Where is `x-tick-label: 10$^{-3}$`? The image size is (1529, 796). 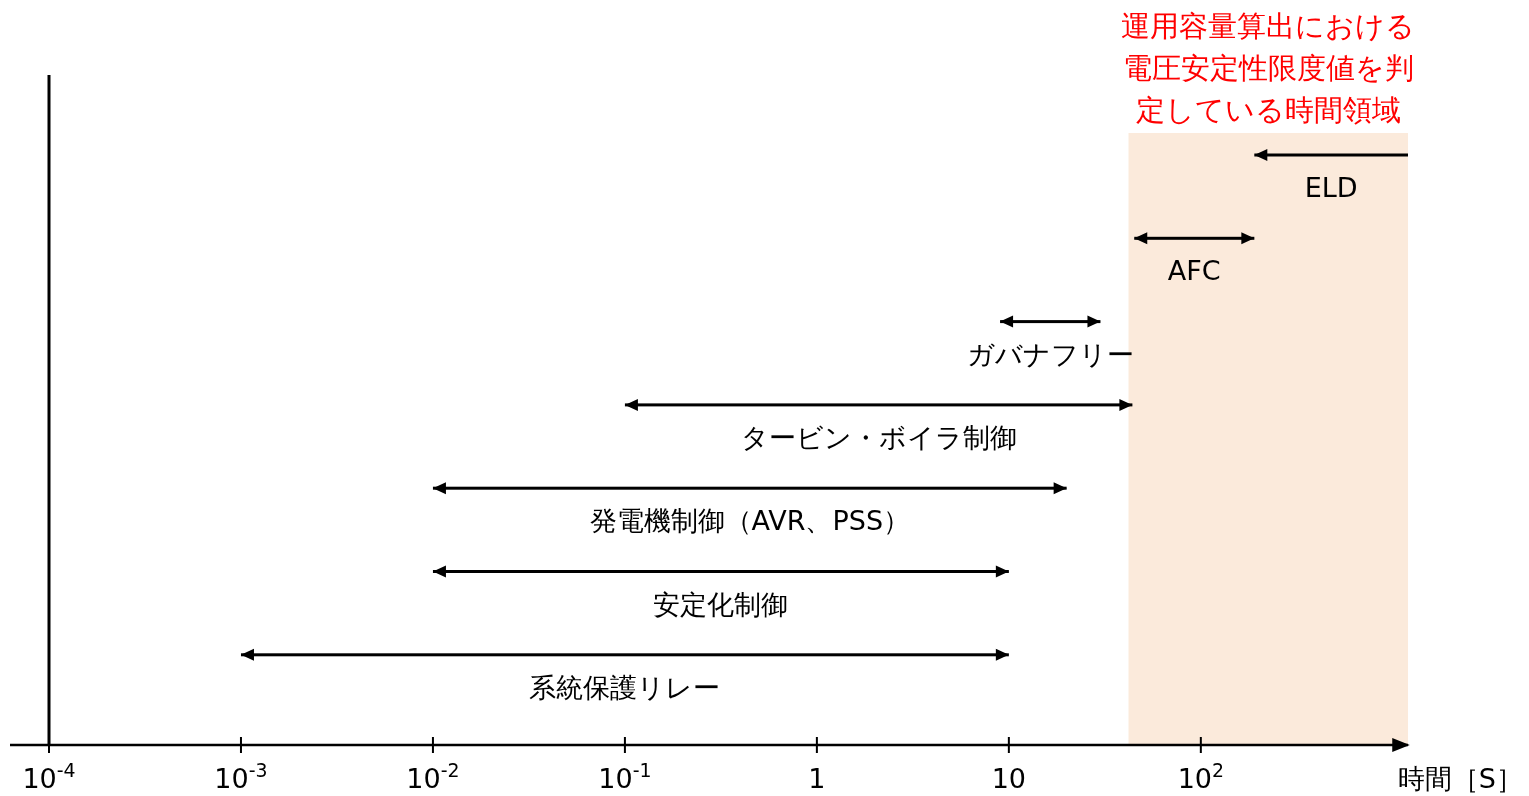
x-tick-label: 10$^{-3}$ is located at coordinates (241, 776).